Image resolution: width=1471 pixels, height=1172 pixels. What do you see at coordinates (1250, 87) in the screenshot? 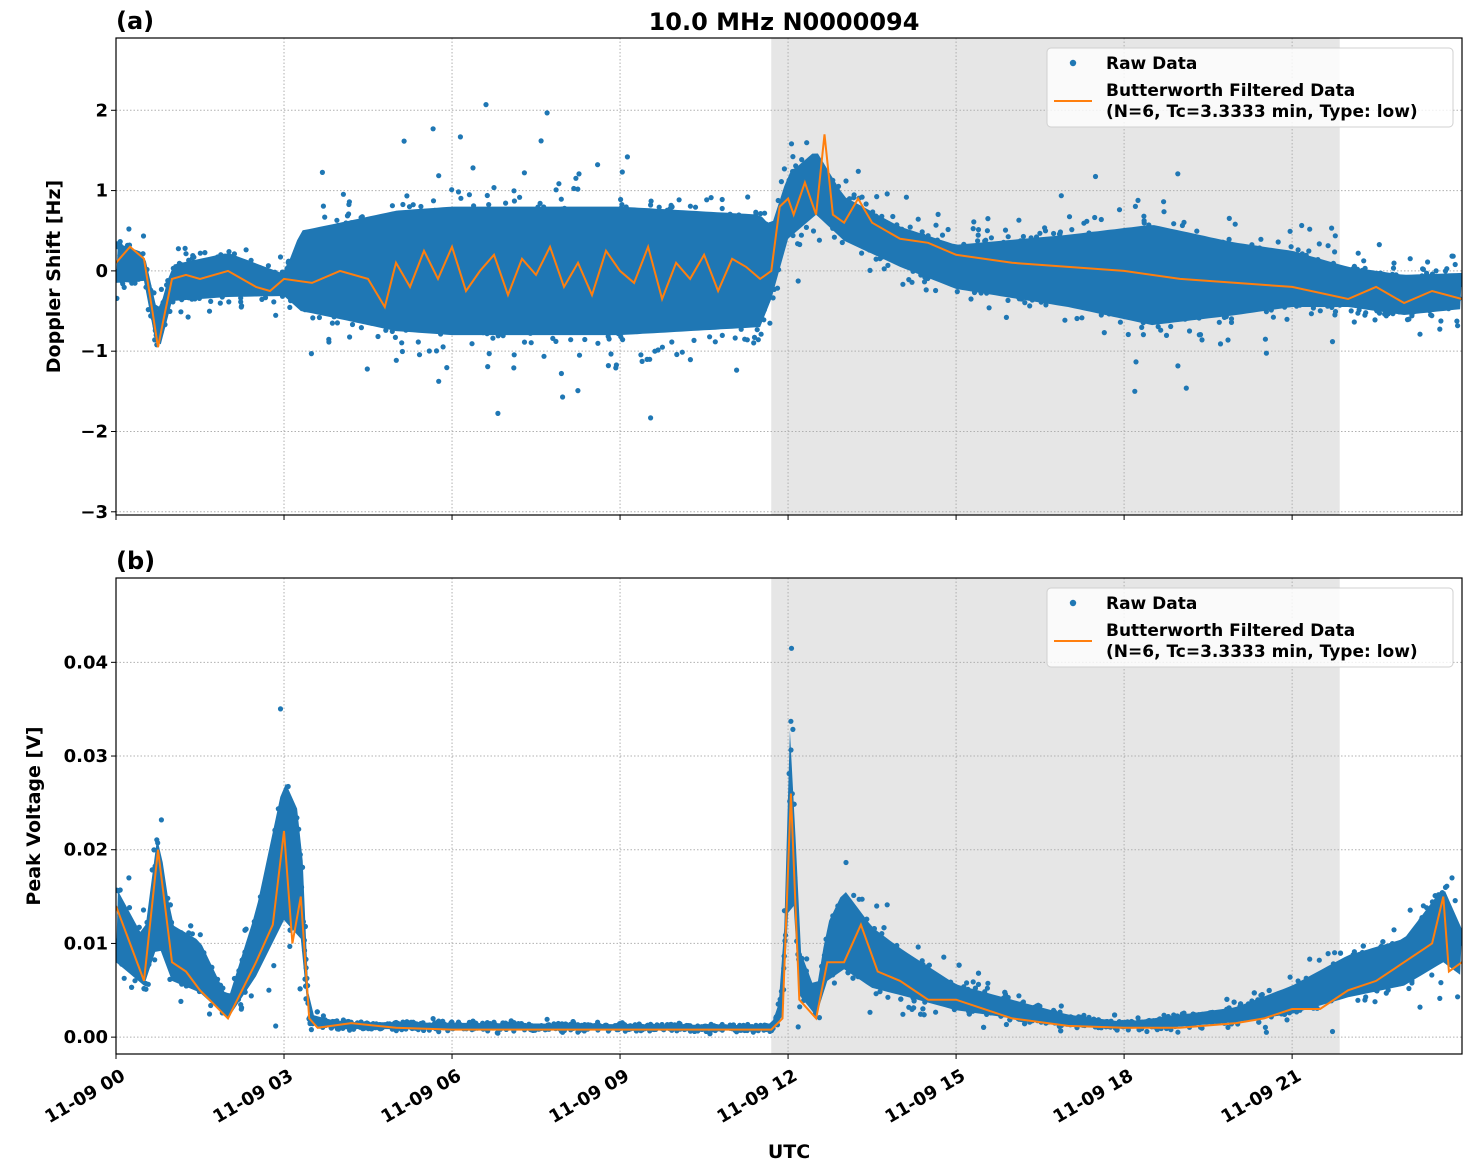
I see `legend-box` at bounding box center [1250, 87].